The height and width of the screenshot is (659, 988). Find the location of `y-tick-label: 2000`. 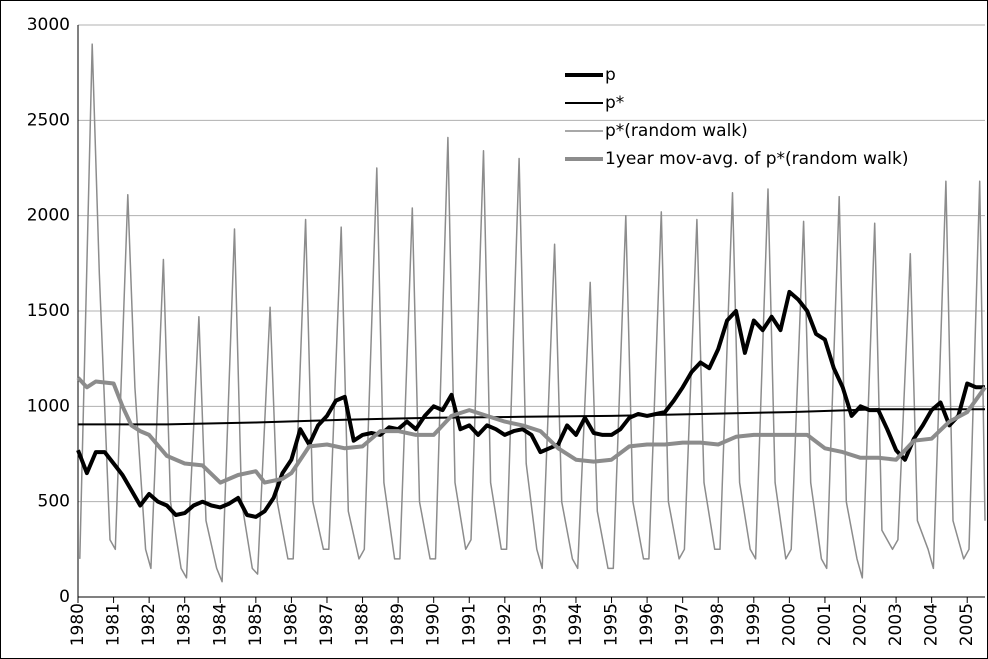

y-tick-label: 2000 is located at coordinates (48, 216).